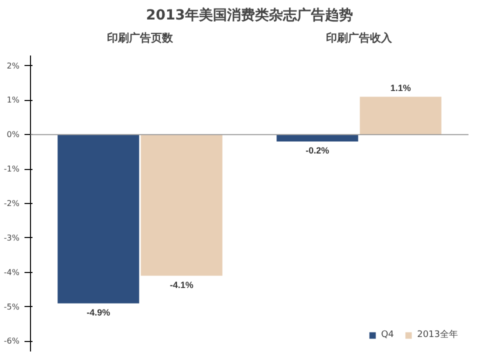 This screenshot has height=356, width=488. Describe the element at coordinates (12, 341) in the screenshot. I see `y-tick-label: -6%` at that location.